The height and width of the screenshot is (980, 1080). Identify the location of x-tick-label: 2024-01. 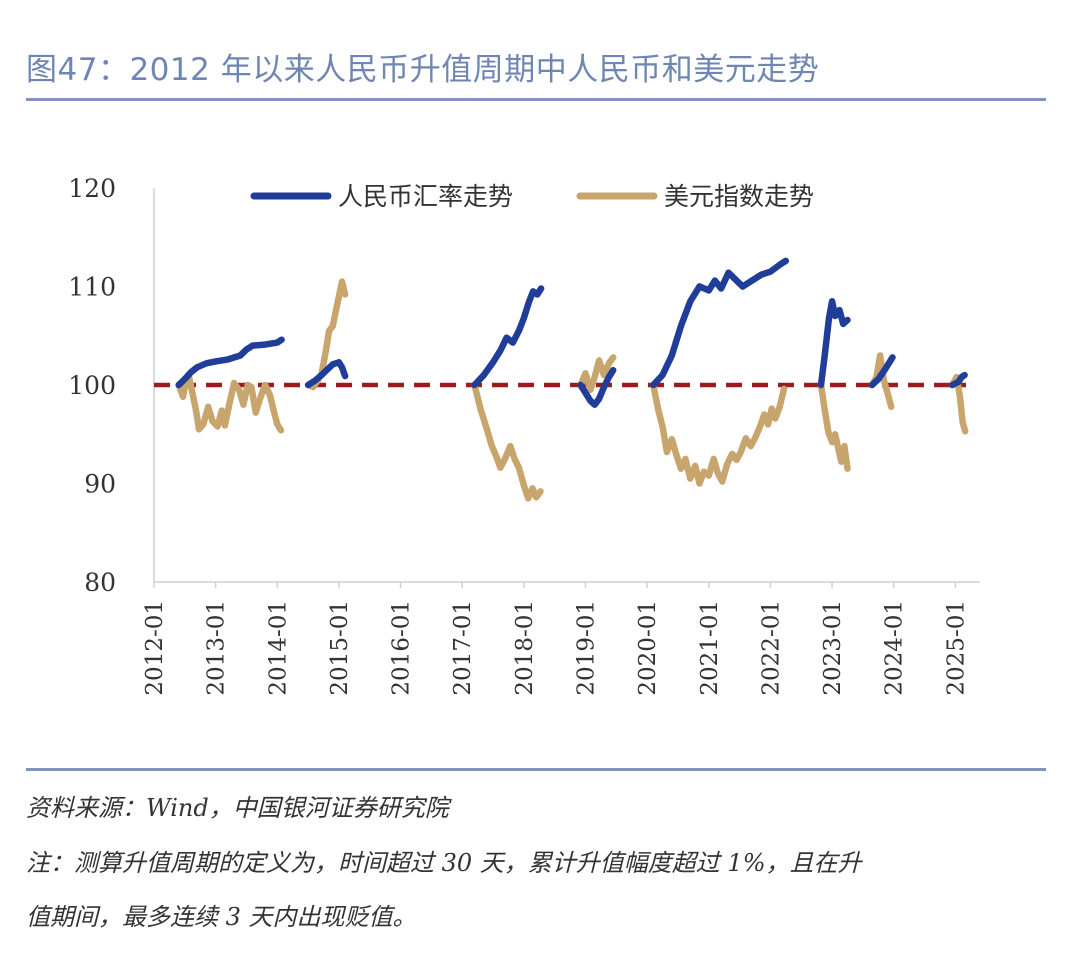
(895, 648).